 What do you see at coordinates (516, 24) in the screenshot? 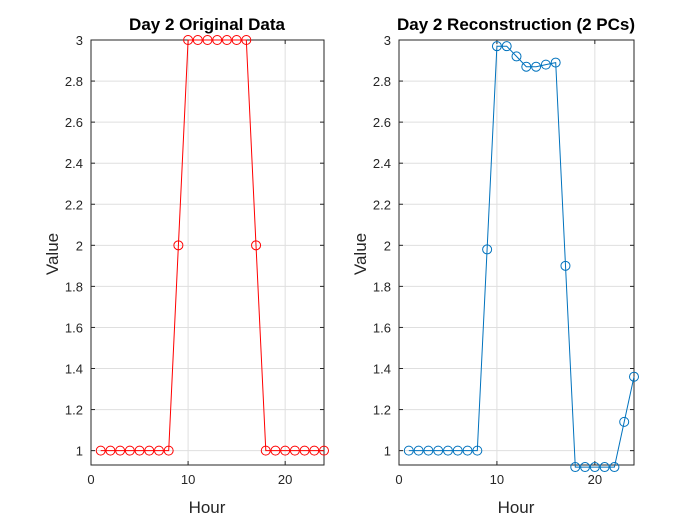
I see `chart-title: Day 2 Reconstruction (2 PCs)` at bounding box center [516, 24].